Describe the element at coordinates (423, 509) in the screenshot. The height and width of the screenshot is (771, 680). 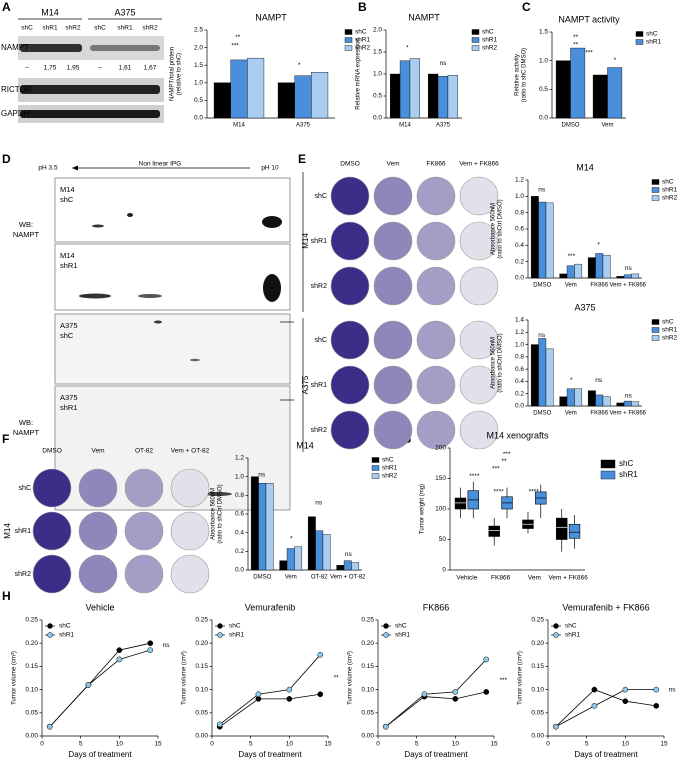
I see `y-axis-label: Tumor weight (mg)` at that location.